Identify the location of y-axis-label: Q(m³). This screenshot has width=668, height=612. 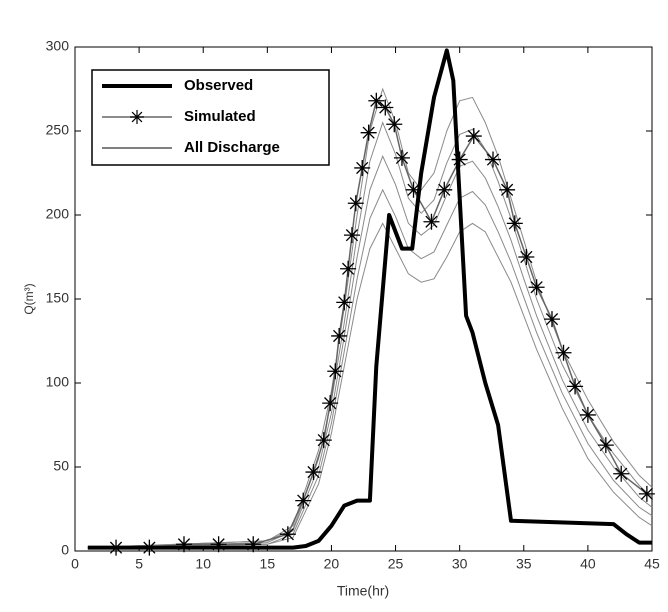
(29, 298).